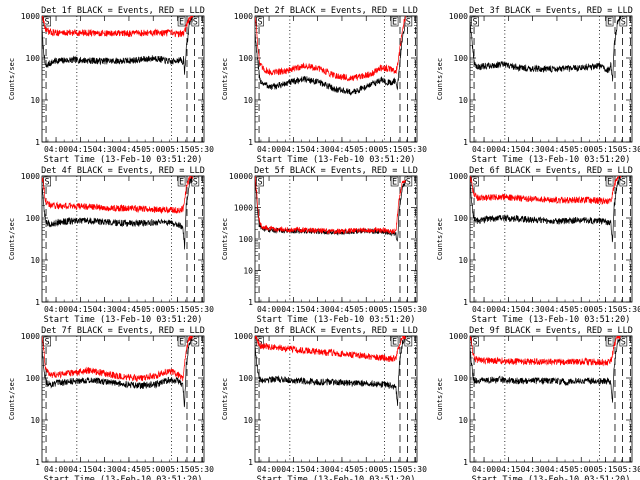 Image resolution: width=640 pixels, height=480 pixels. I want to click on y-tick-label: 10000, so click(241, 176).